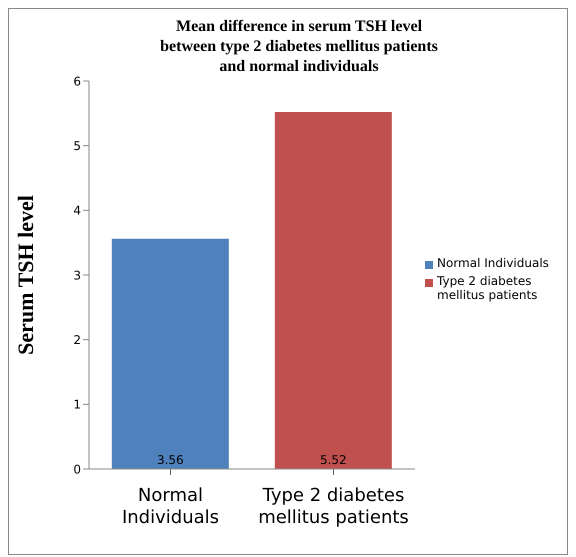 The height and width of the screenshot is (557, 576). Describe the element at coordinates (77, 145) in the screenshot. I see `y-tick-label: 5` at that location.